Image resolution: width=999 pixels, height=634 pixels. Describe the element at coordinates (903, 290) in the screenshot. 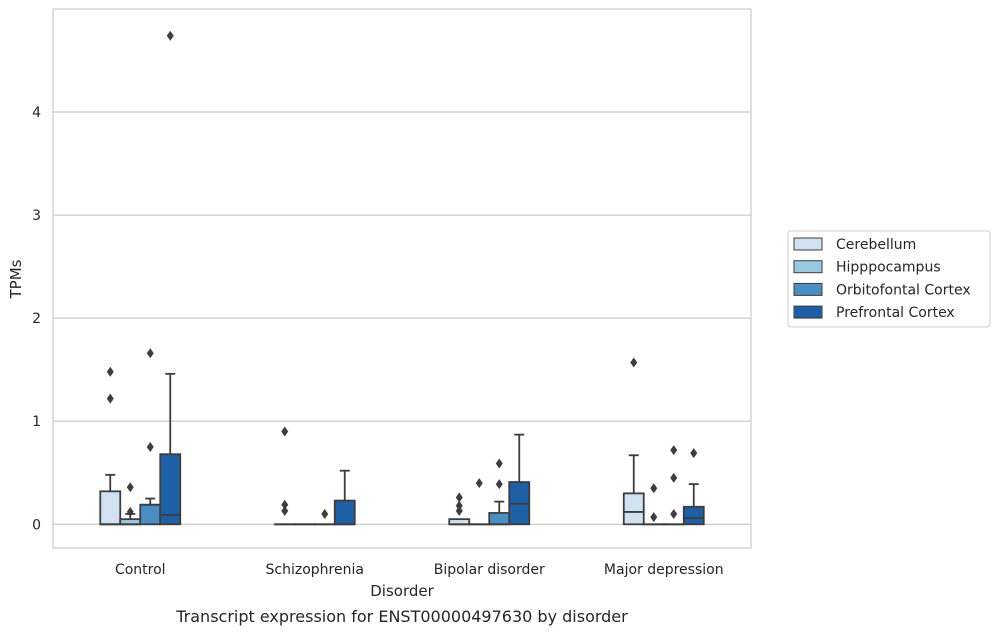

I see `legend-label-orbitofontal-cortex: Orbitofontal Cortex` at that location.